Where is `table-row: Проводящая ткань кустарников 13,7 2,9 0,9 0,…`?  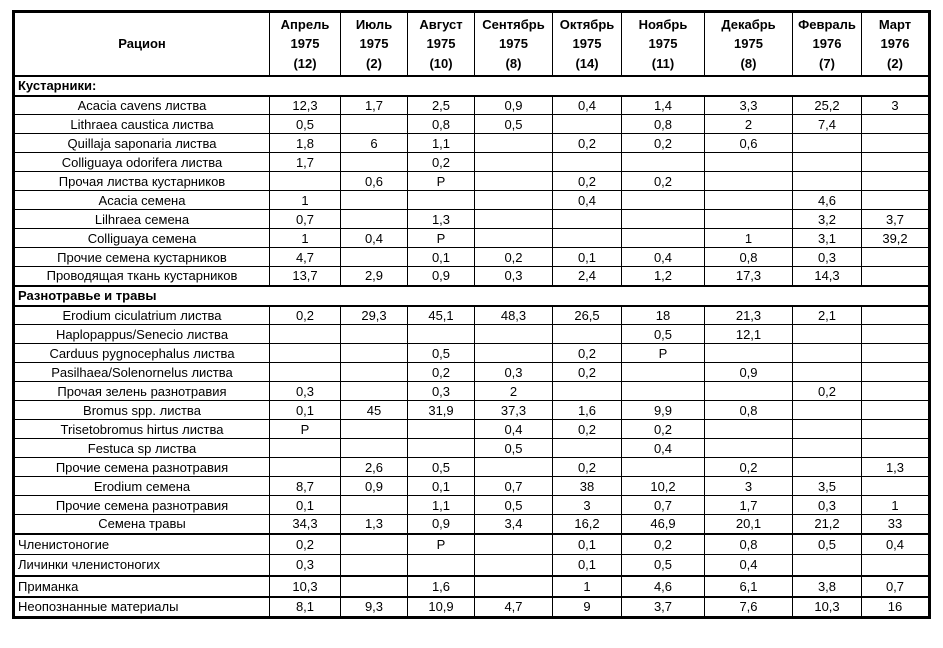 table-row: Проводящая ткань кустарников 13,7 2,9 0,9 0,… is located at coordinates (471, 276).